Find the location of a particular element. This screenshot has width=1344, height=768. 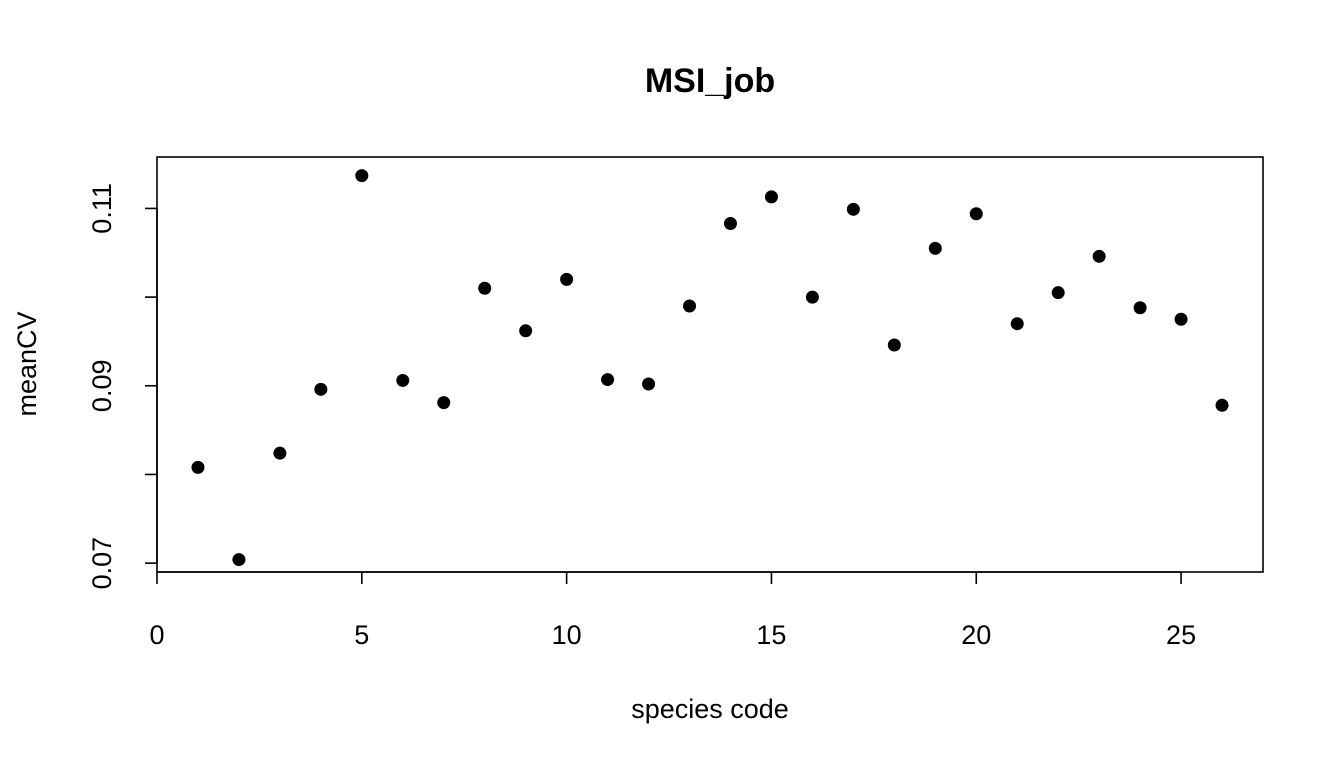

x-tick-label: 20 is located at coordinates (976, 635).